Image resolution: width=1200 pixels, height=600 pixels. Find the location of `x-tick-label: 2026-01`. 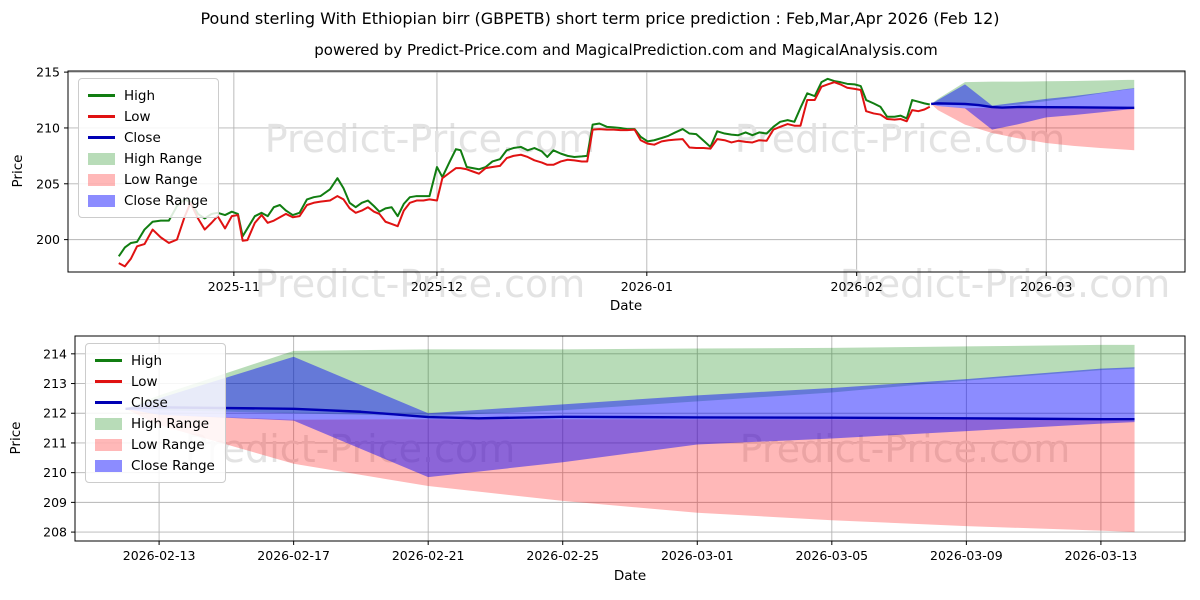

x-tick-label: 2026-01 is located at coordinates (647, 286).